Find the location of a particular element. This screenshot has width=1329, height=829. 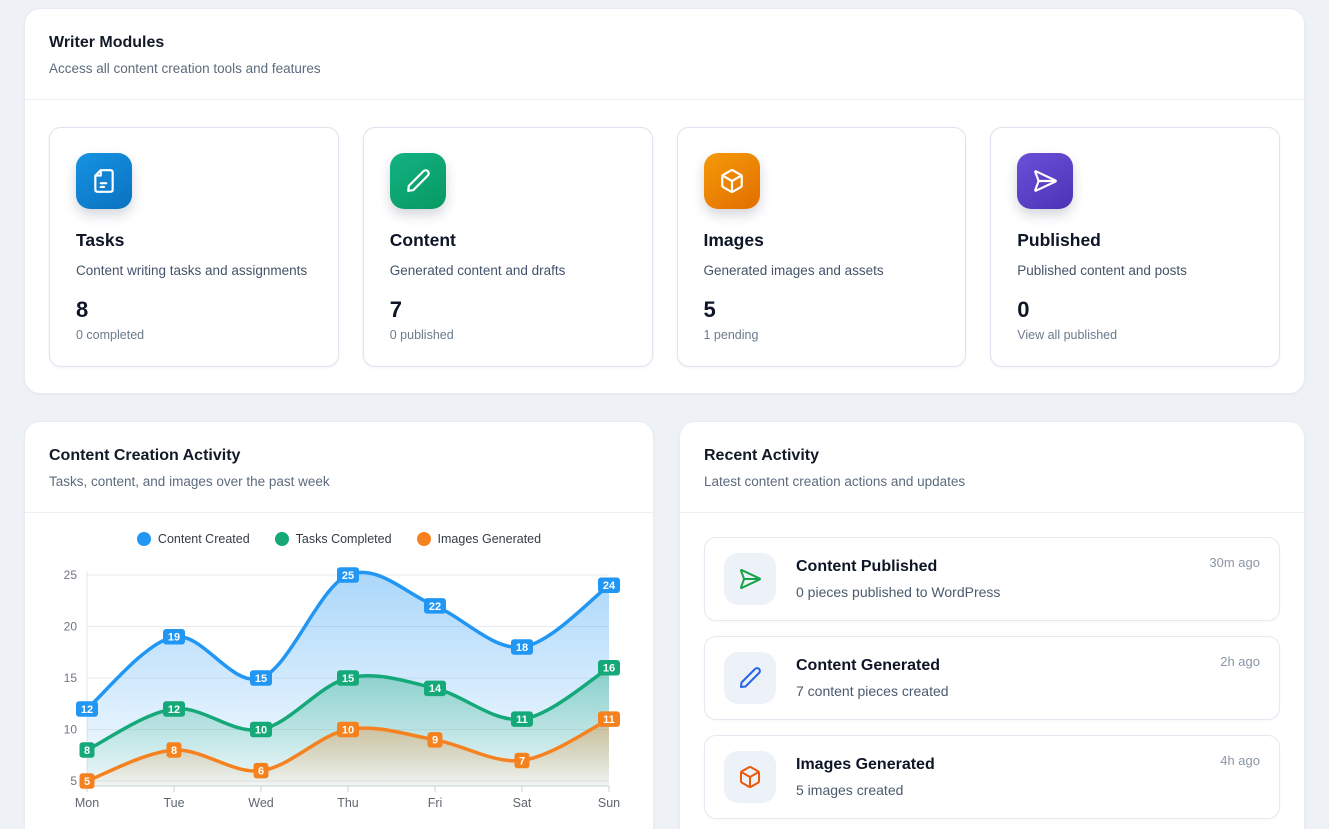

images-tile is located at coordinates (731, 181).